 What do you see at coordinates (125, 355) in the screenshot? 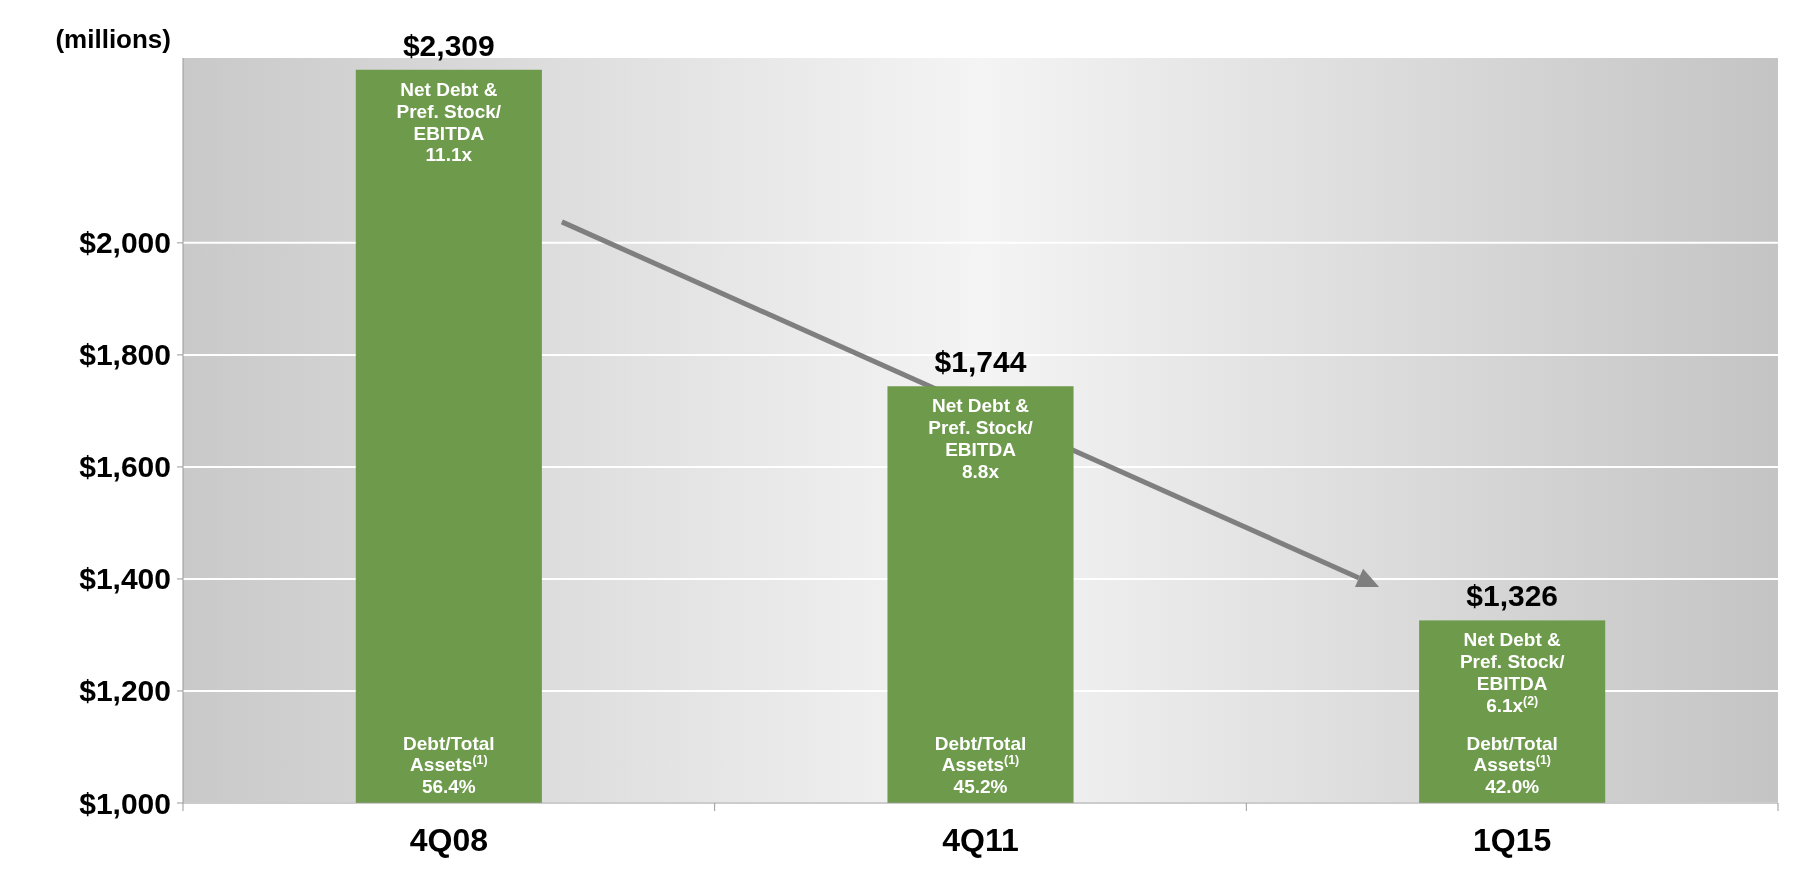
I see `y-tick-label: $1,800` at bounding box center [125, 355].